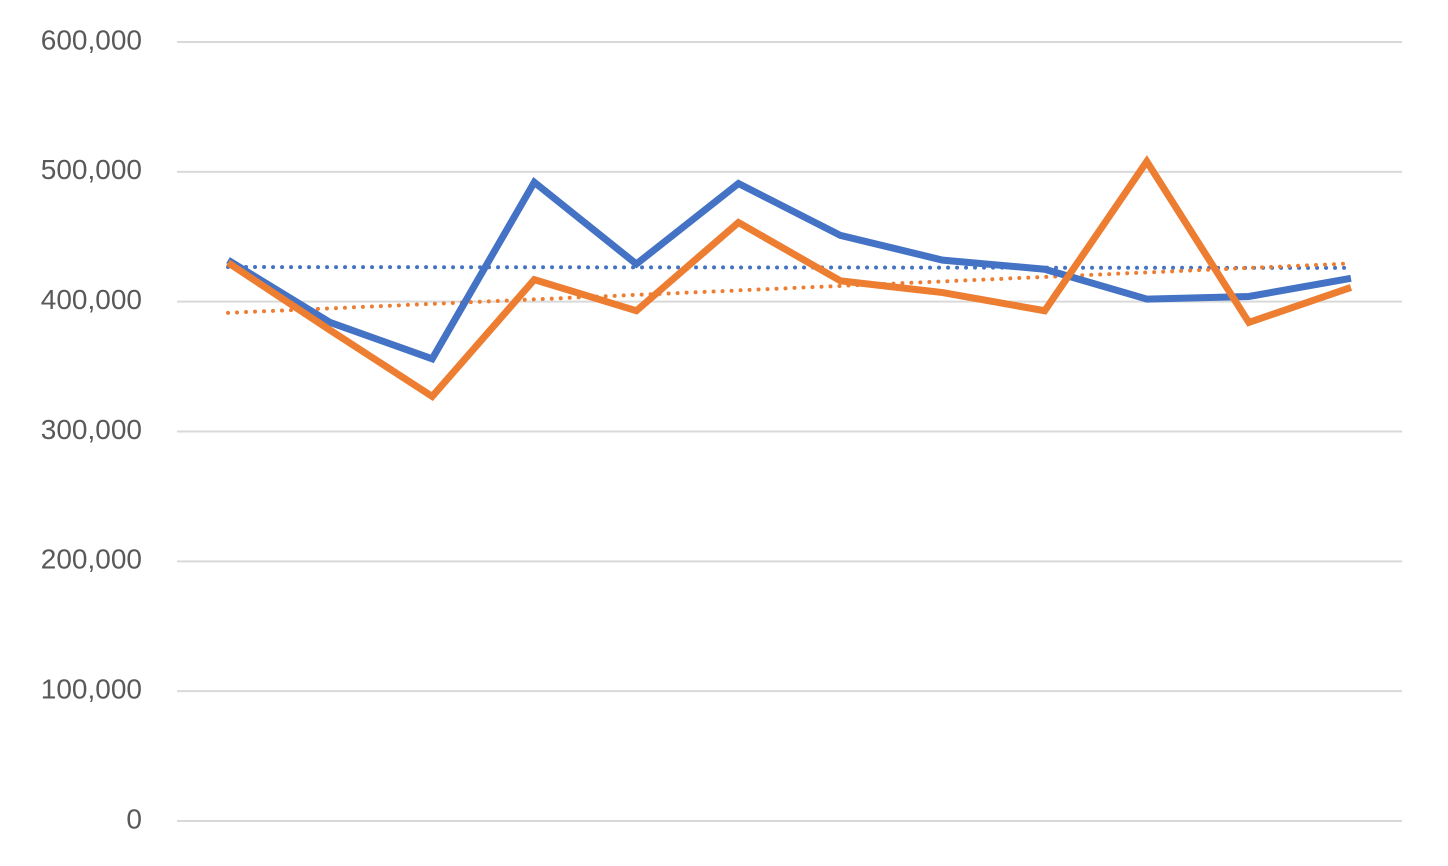 The height and width of the screenshot is (866, 1448). I want to click on y-tick-label: 300,000, so click(91, 429).